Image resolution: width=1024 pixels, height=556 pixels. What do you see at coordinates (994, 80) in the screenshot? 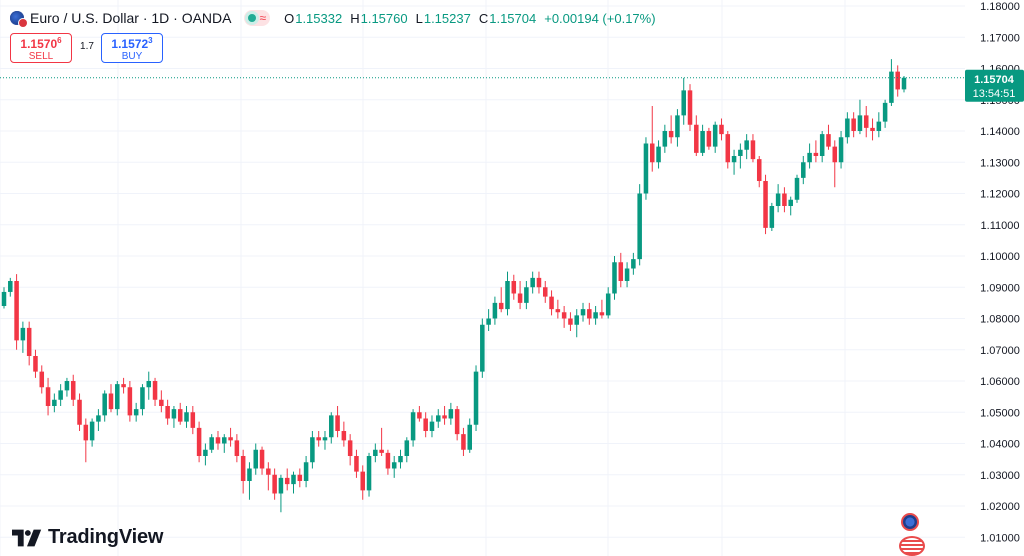
I see `last-price-tag-price: 1.15704` at bounding box center [994, 80].